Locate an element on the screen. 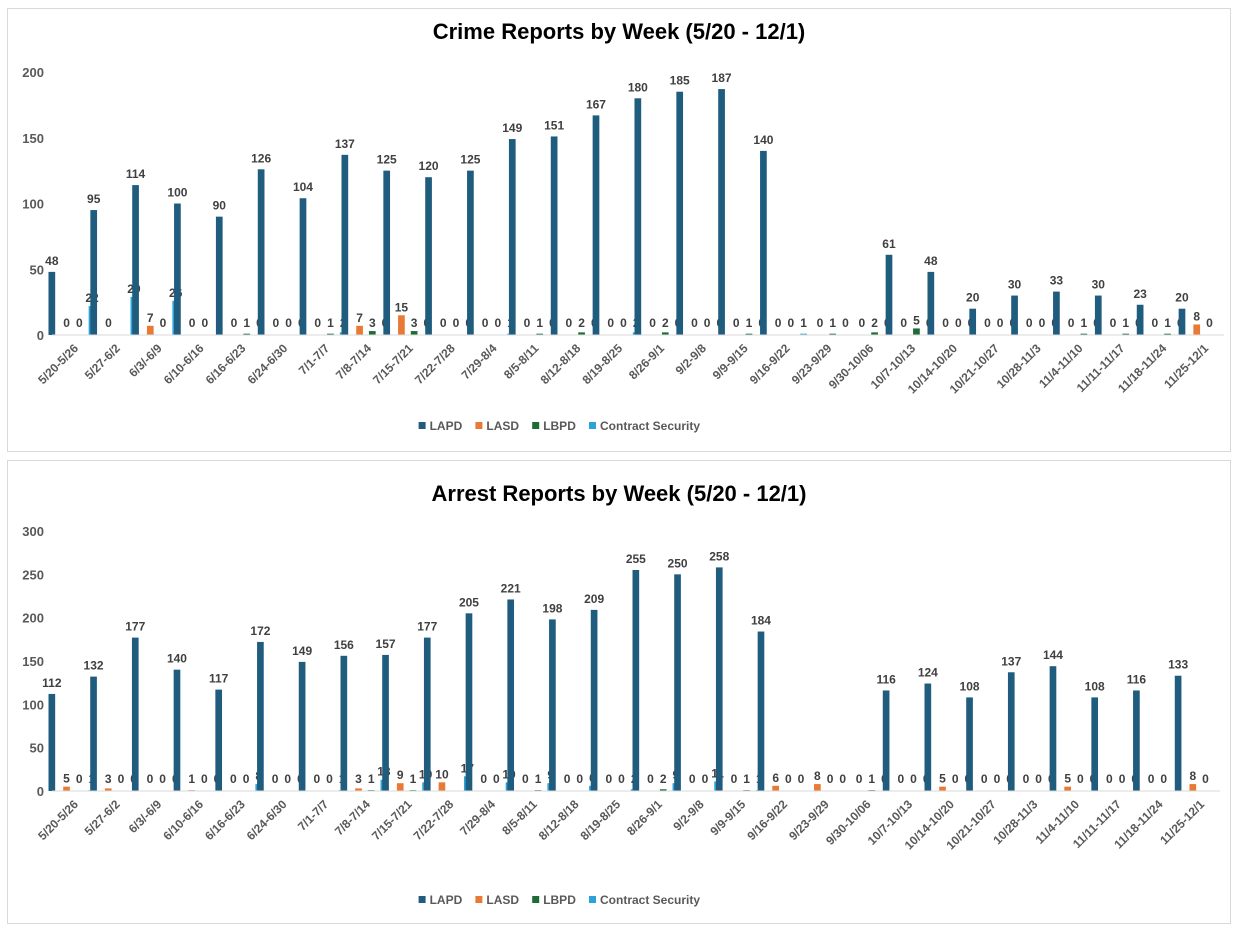 The image size is (1238, 928). x-tick-label: 9/9-9/15 is located at coordinates (730, 361).